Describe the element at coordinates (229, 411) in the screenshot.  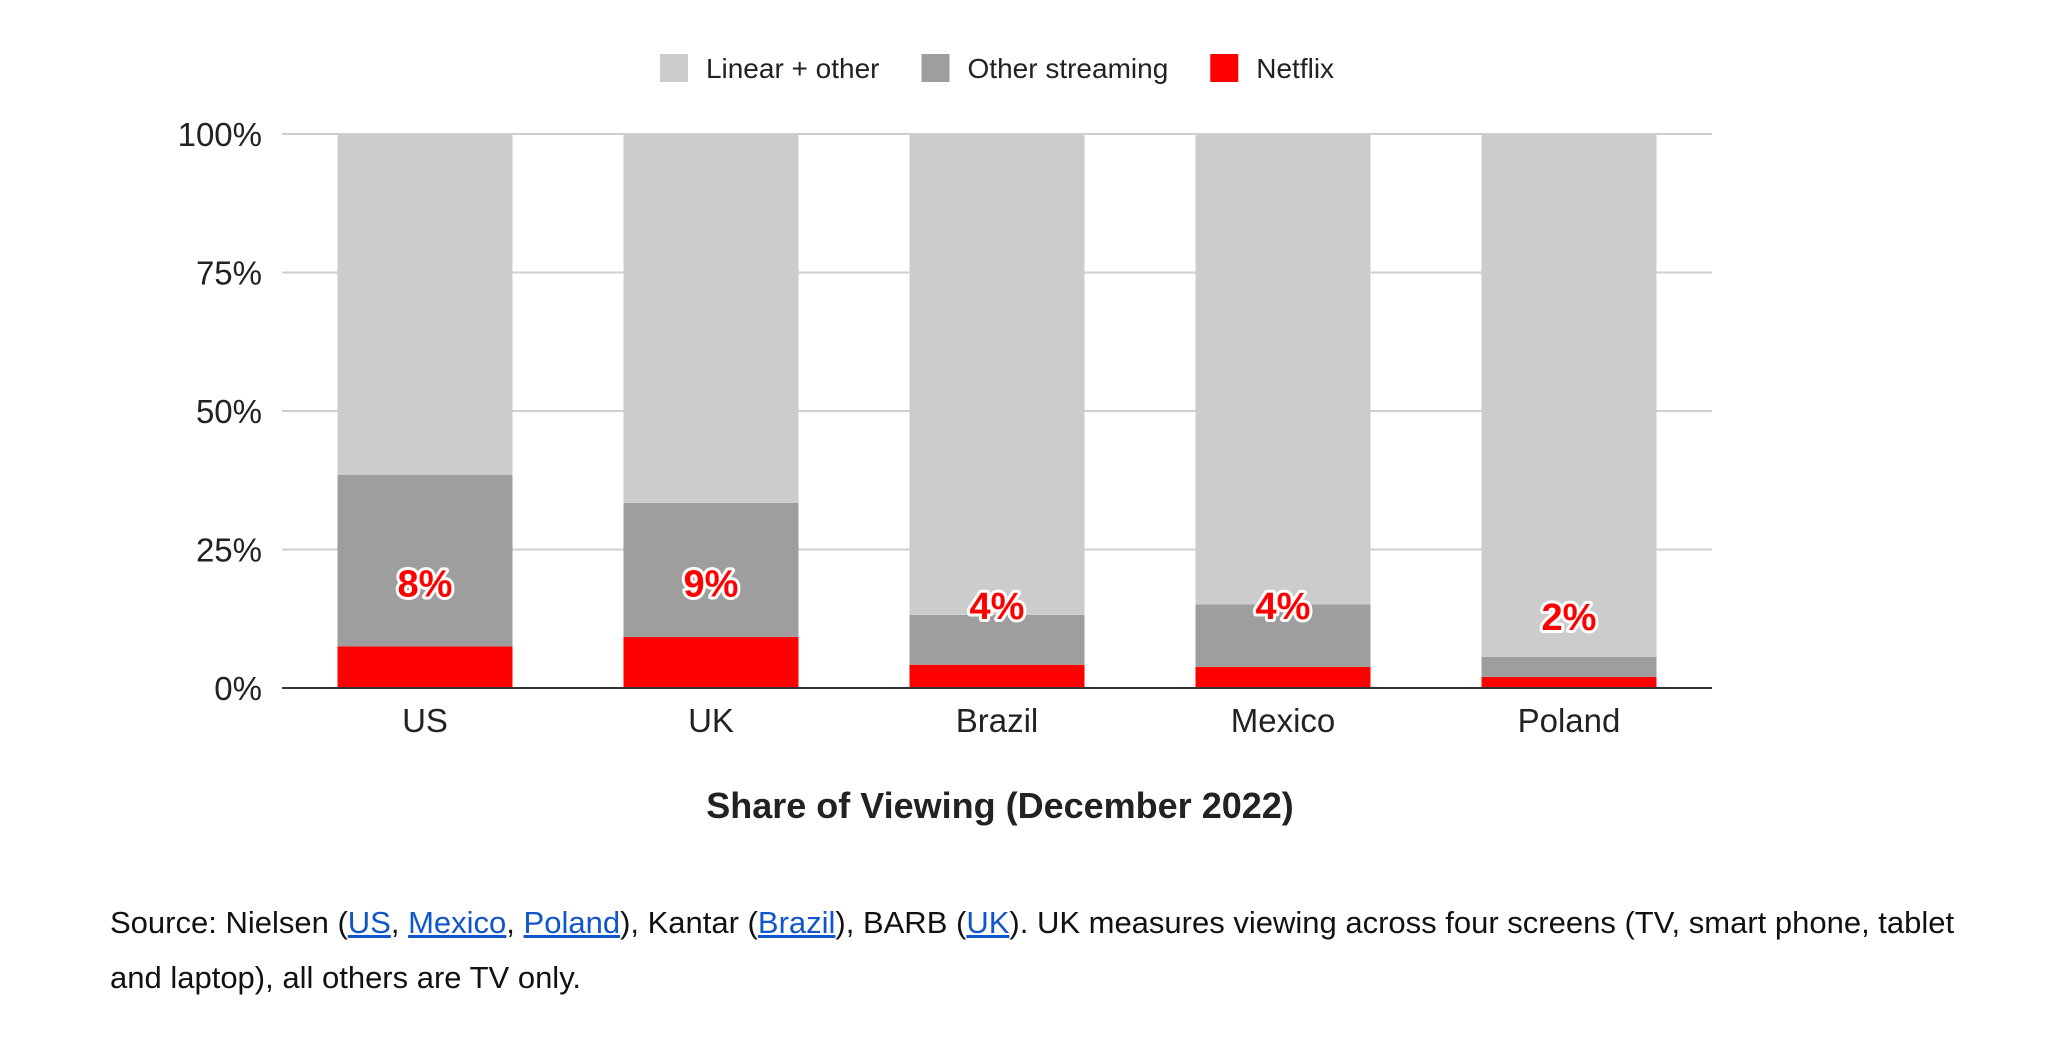
I see `y-tick-label: 50%` at that location.